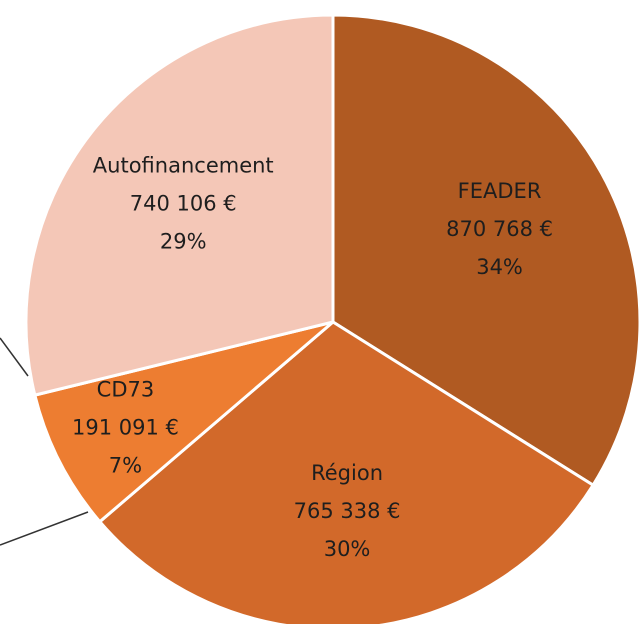 The height and width of the screenshot is (624, 641). What do you see at coordinates (126, 390) in the screenshot?
I see `slice-category: CD73` at bounding box center [126, 390].